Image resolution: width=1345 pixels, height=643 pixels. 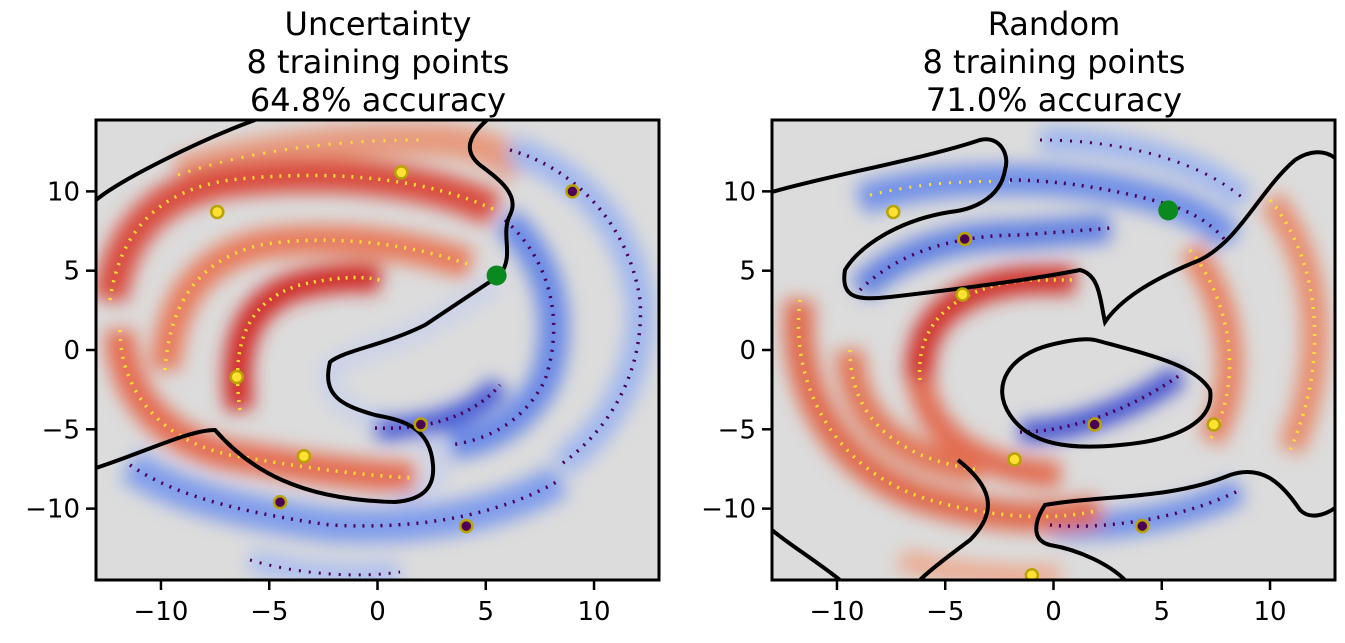 I want to click on chart-title-line-3: 64.8% accuracy, so click(x=378, y=100).